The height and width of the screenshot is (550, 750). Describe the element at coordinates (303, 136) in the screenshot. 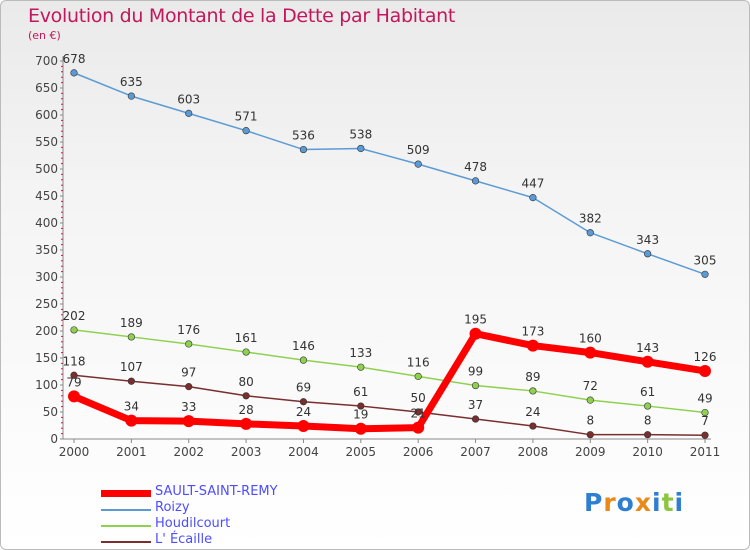

I see `data-label: 536` at that location.